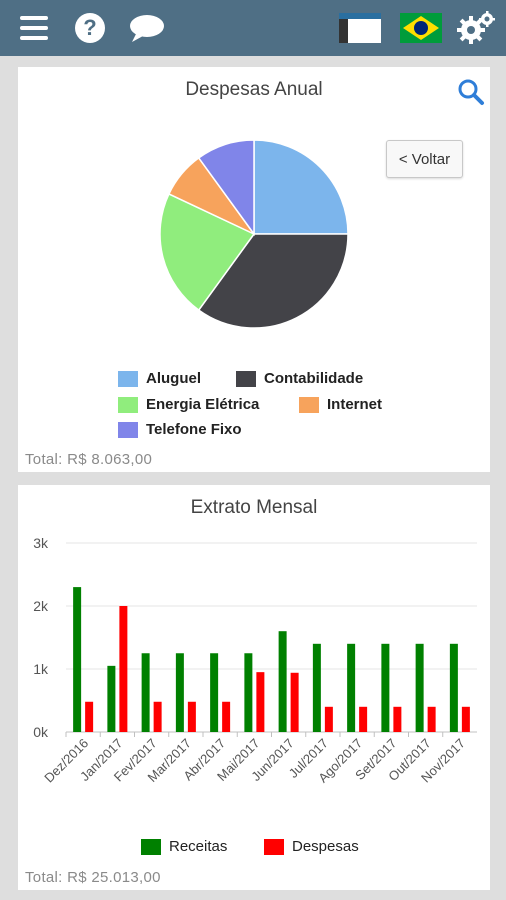 The height and width of the screenshot is (900, 506). Describe the element at coordinates (214, 692) in the screenshot. I see `bar-receitas-abr-2017` at that location.